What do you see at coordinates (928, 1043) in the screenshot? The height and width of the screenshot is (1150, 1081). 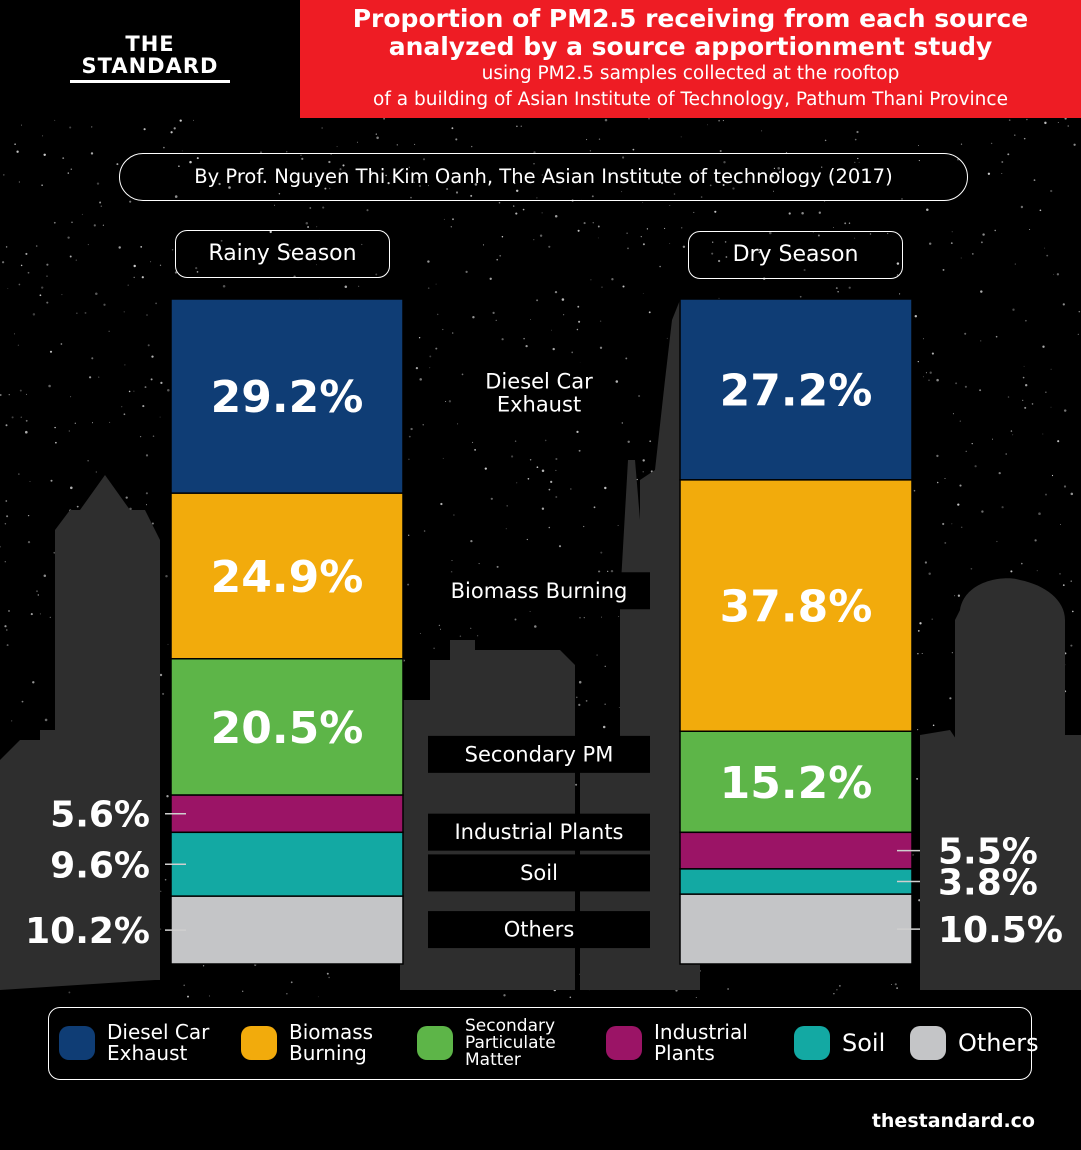 I see `legend-swatch-others` at bounding box center [928, 1043].